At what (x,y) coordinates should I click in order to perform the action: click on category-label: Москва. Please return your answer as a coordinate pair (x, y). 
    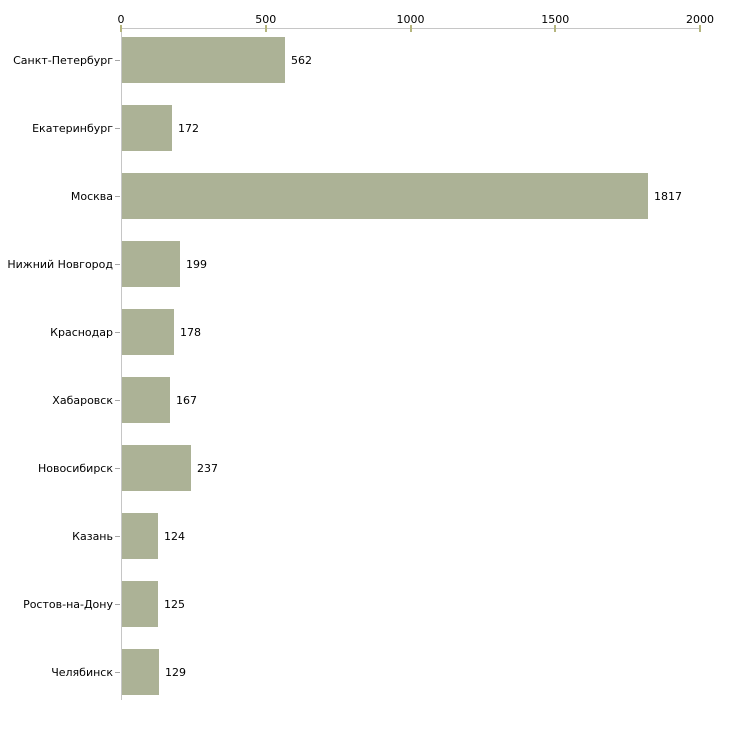
    Looking at the image, I should click on (91, 196).